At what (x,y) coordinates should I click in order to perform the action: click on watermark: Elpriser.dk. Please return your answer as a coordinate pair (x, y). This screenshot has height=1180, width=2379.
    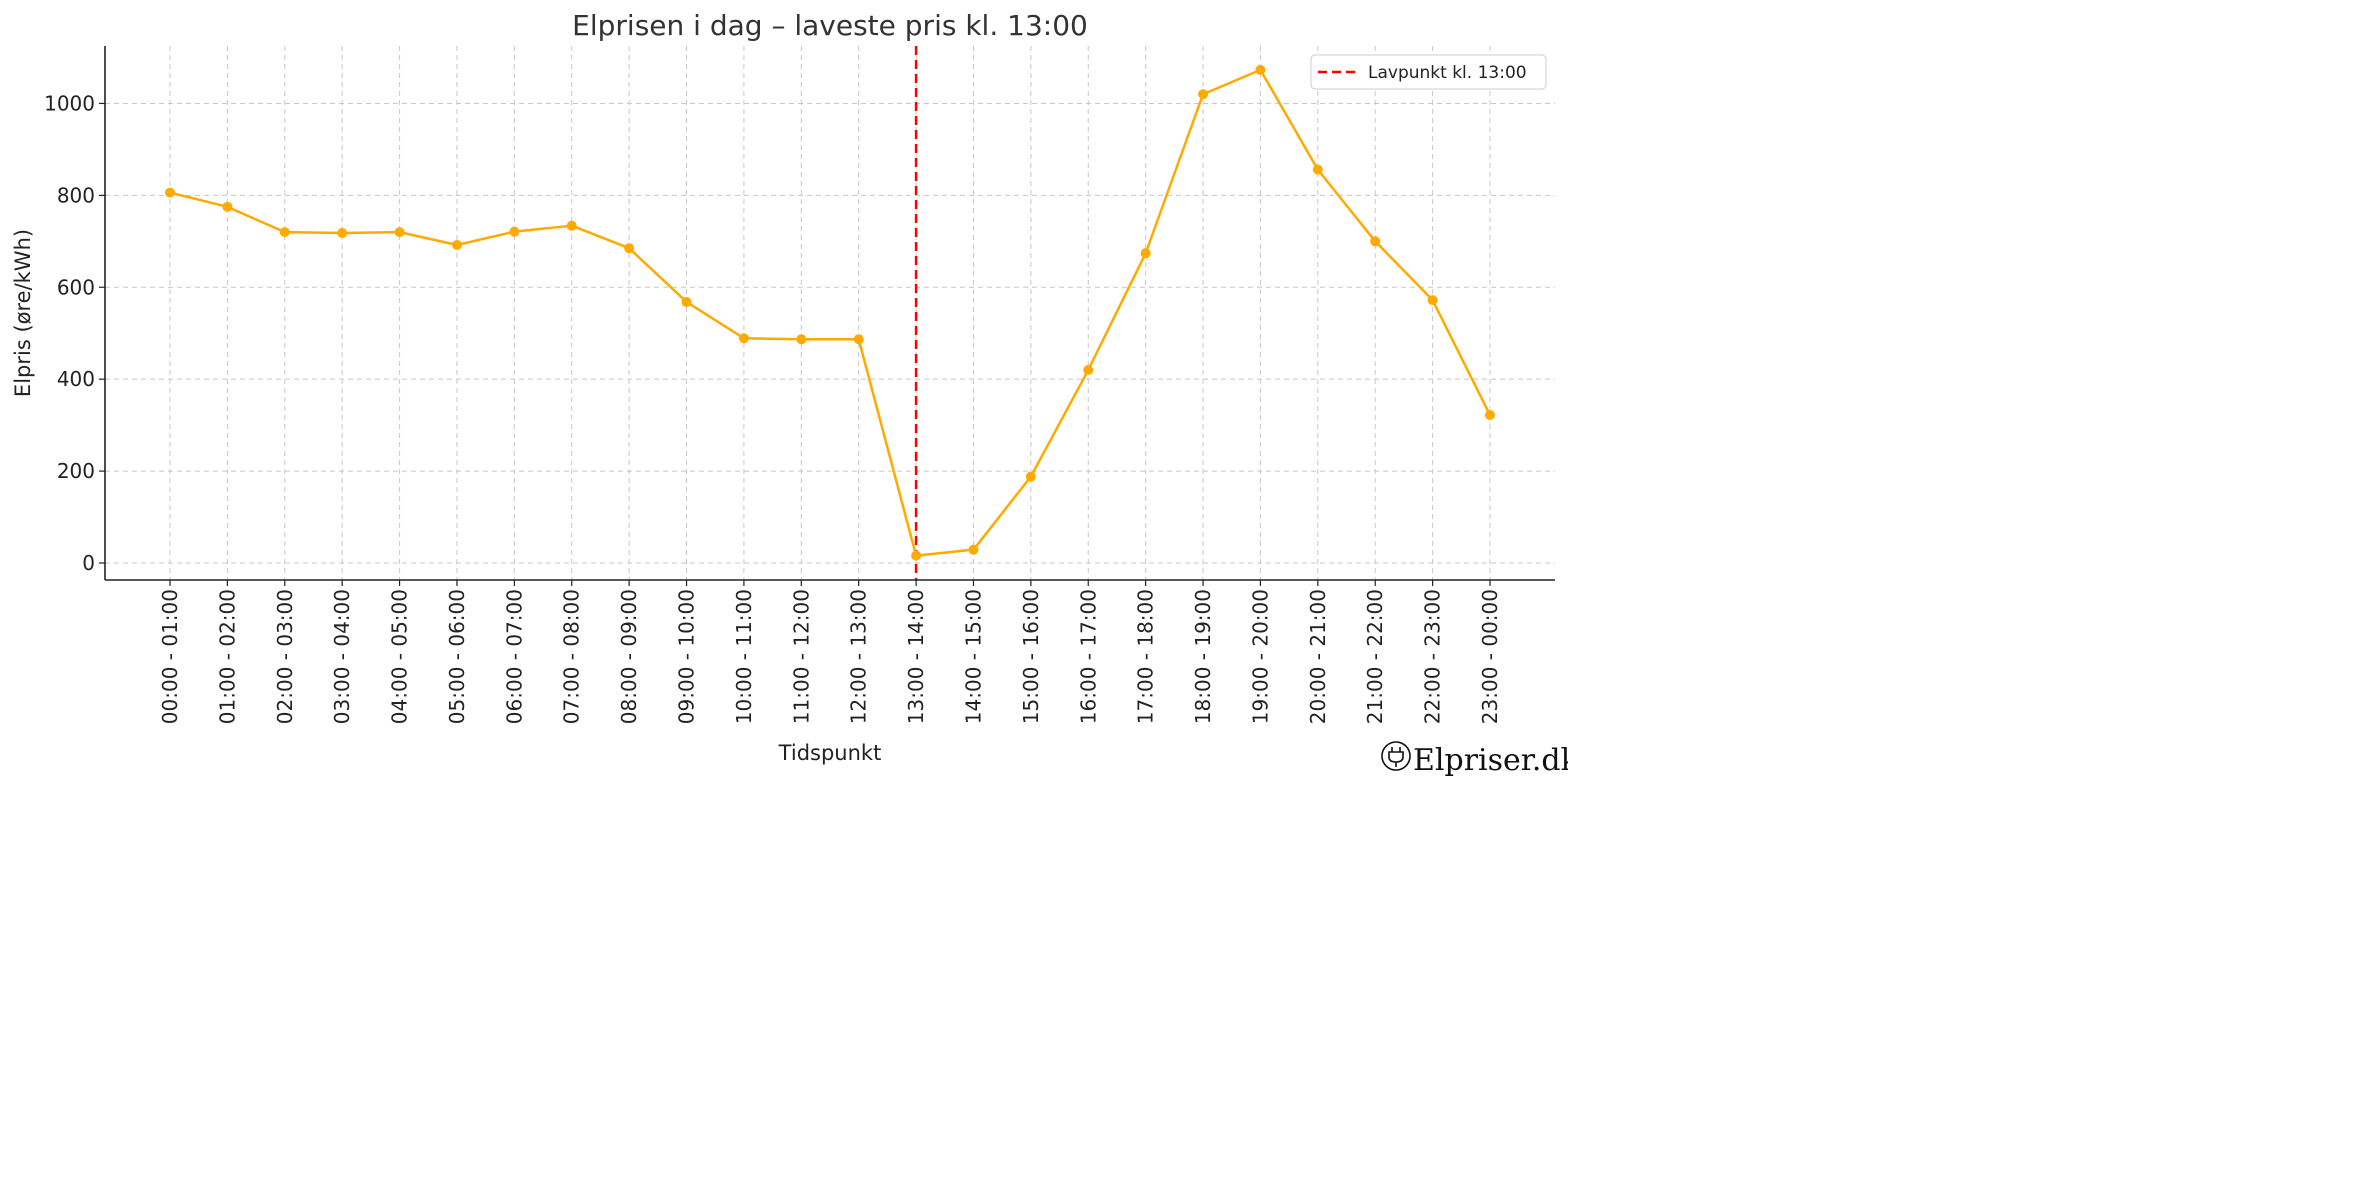
    Looking at the image, I should click on (1474, 759).